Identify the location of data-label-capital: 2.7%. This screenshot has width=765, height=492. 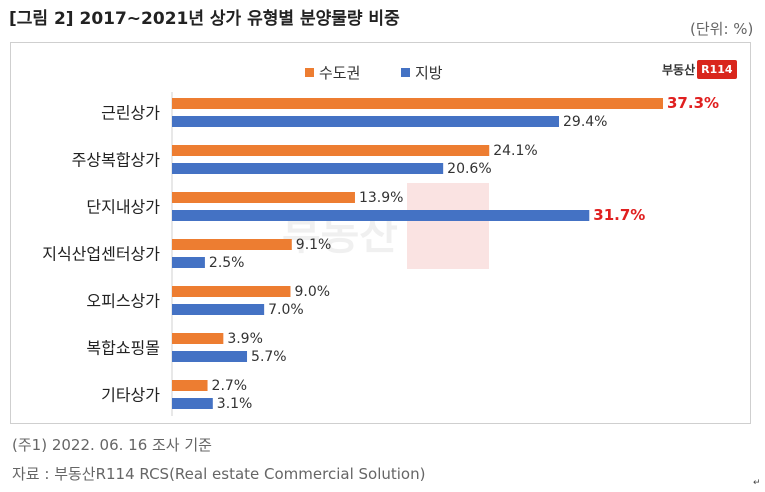
(230, 386).